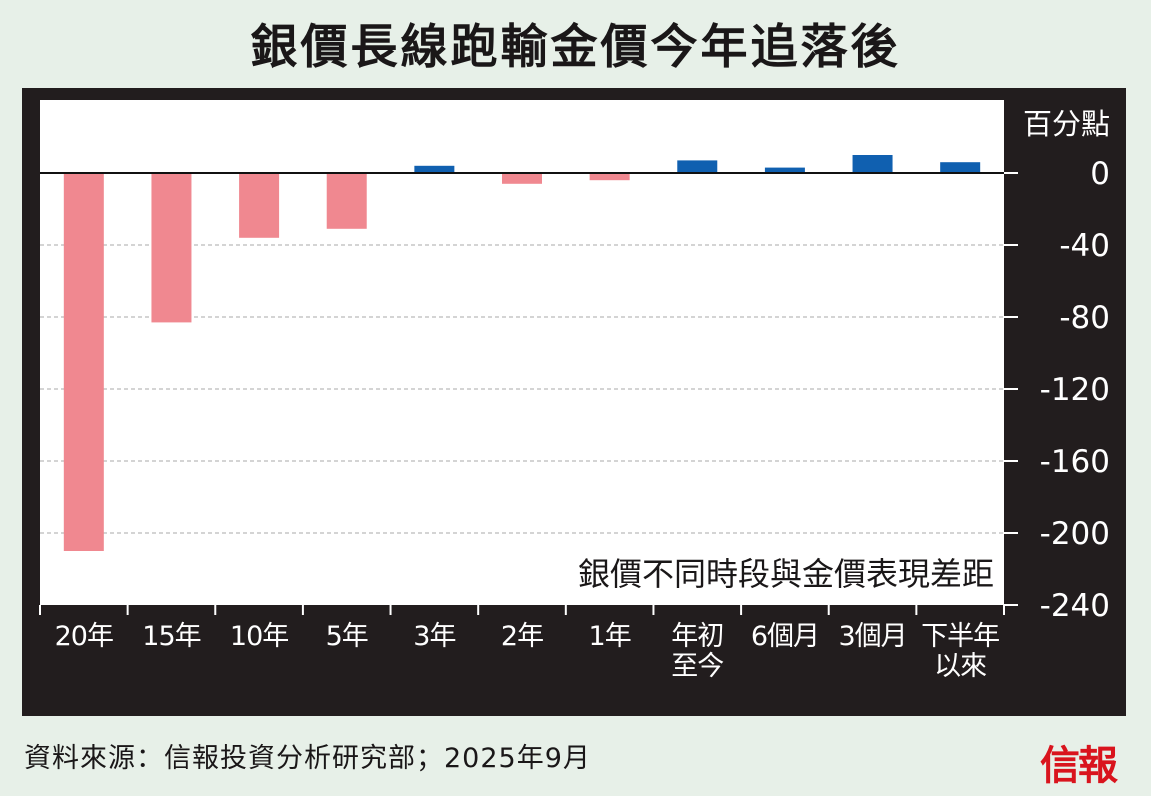  What do you see at coordinates (575, 47) in the screenshot?
I see `chart-title: 銀價長線跑輸金價今年追落後` at bounding box center [575, 47].